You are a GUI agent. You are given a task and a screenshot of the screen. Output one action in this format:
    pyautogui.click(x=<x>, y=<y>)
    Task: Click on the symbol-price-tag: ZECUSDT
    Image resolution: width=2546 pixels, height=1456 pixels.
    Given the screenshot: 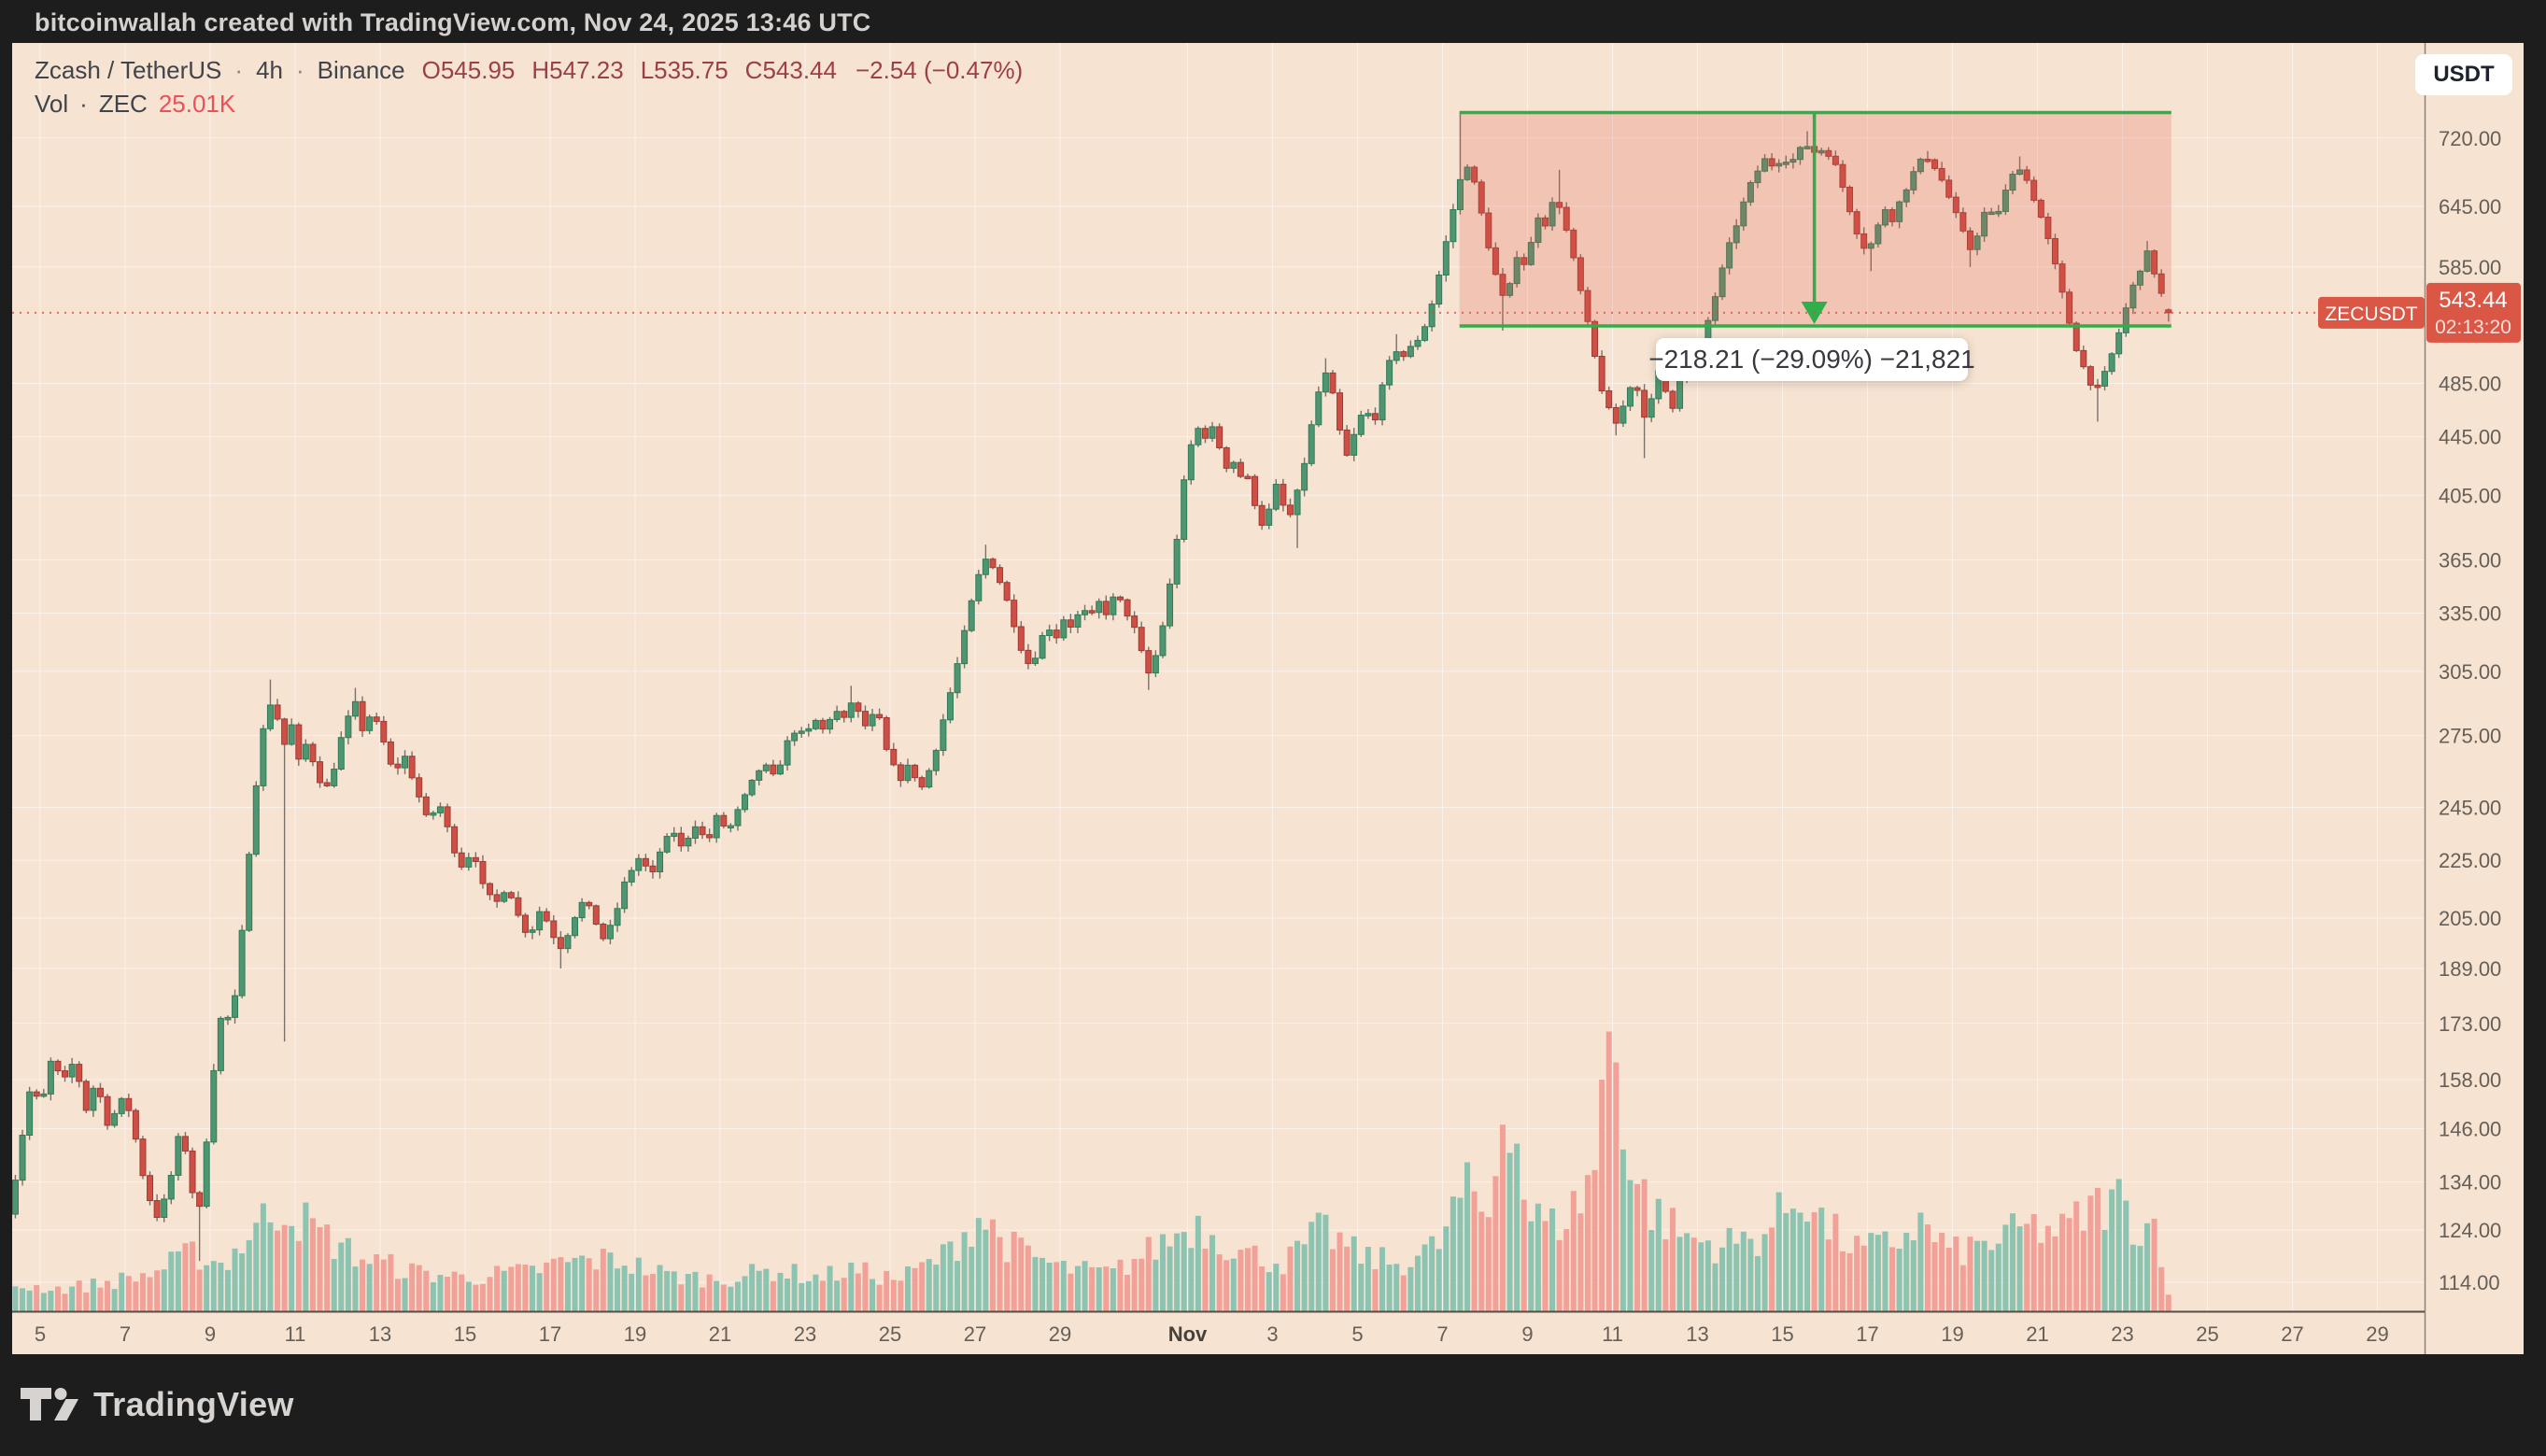 What is the action you would take?
    pyautogui.click(x=2371, y=312)
    